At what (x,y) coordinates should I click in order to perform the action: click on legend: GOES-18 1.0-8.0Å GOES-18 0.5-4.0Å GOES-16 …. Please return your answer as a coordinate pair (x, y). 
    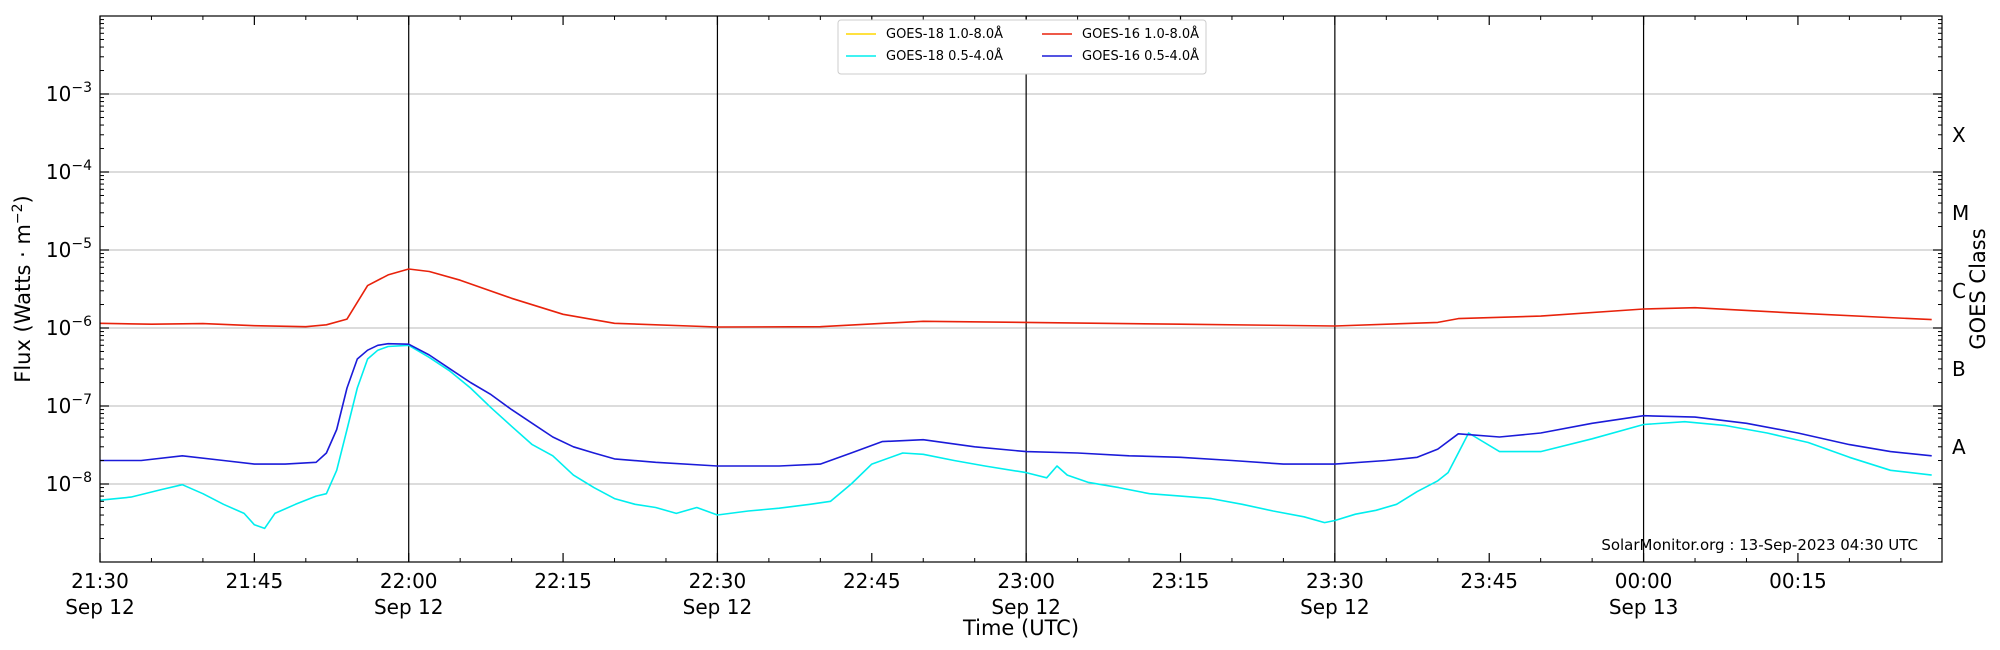
    Looking at the image, I should click on (1022, 47).